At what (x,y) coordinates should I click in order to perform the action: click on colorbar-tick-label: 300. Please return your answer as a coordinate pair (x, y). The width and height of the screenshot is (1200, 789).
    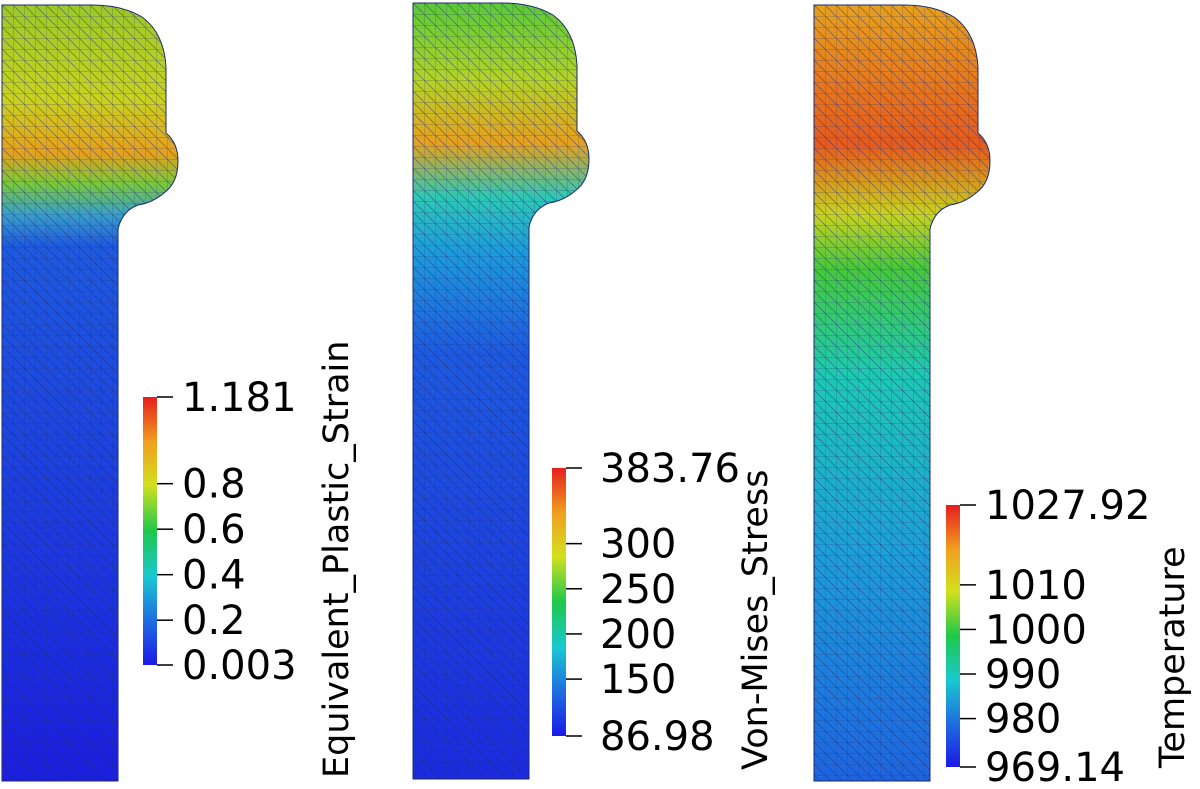
    Looking at the image, I should click on (638, 545).